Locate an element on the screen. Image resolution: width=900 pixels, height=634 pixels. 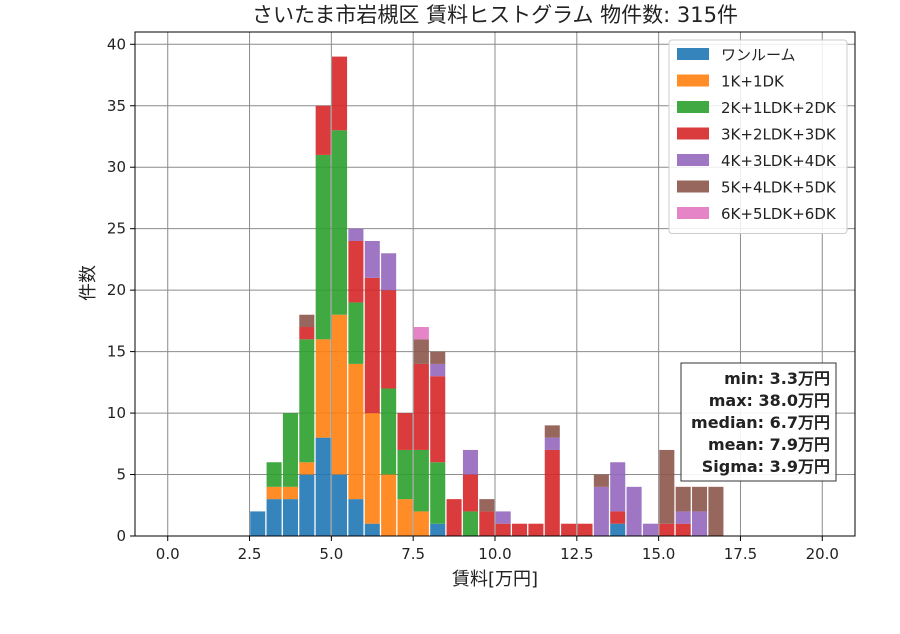
legend-label: 1K+1DK is located at coordinates (753, 82).